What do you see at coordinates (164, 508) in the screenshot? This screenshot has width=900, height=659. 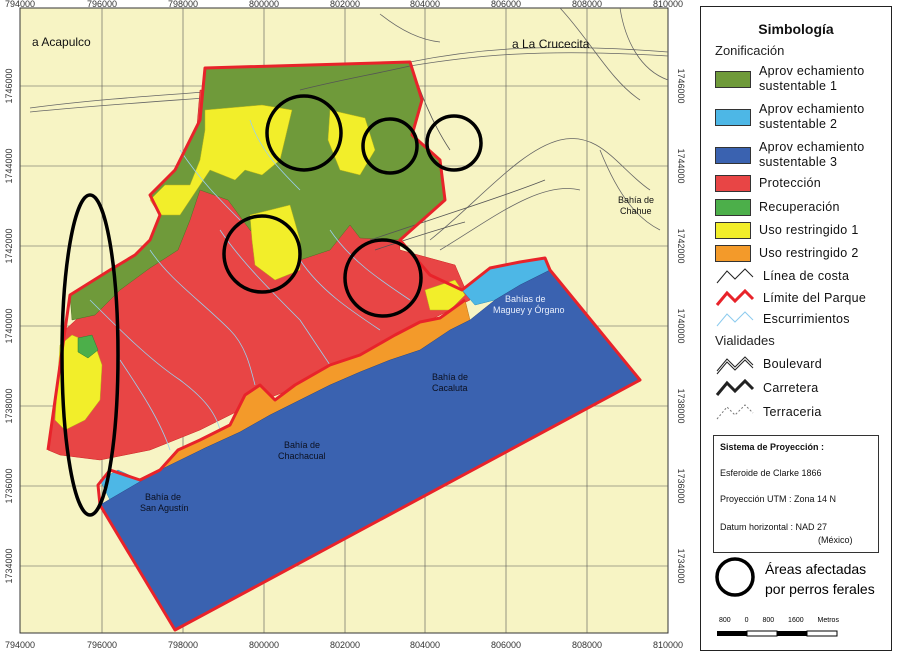 I see `label-sanagustin-2: San Agustín` at bounding box center [164, 508].